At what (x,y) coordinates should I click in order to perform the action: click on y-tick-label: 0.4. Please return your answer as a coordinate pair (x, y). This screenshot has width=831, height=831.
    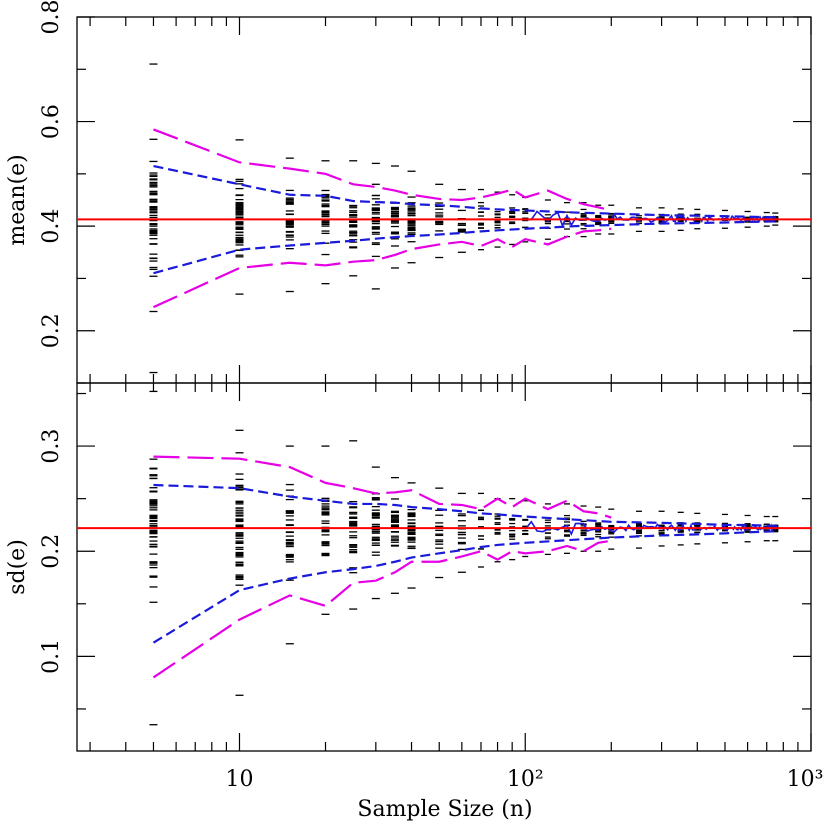
    Looking at the image, I should click on (51, 226).